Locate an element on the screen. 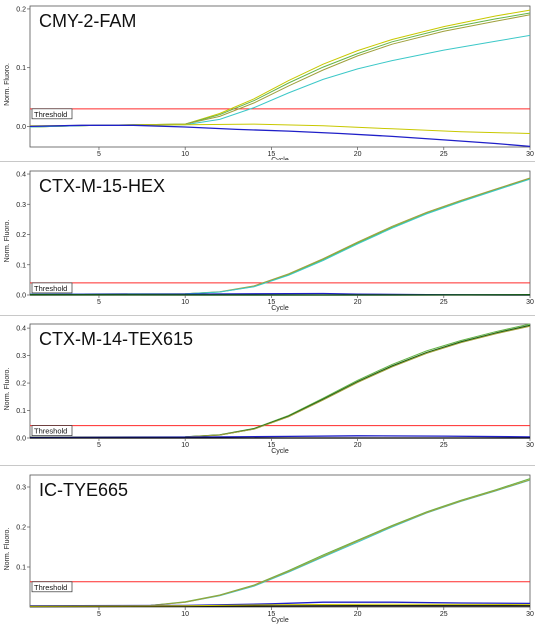  chart-title: IC-TYE665 is located at coordinates (83, 490).